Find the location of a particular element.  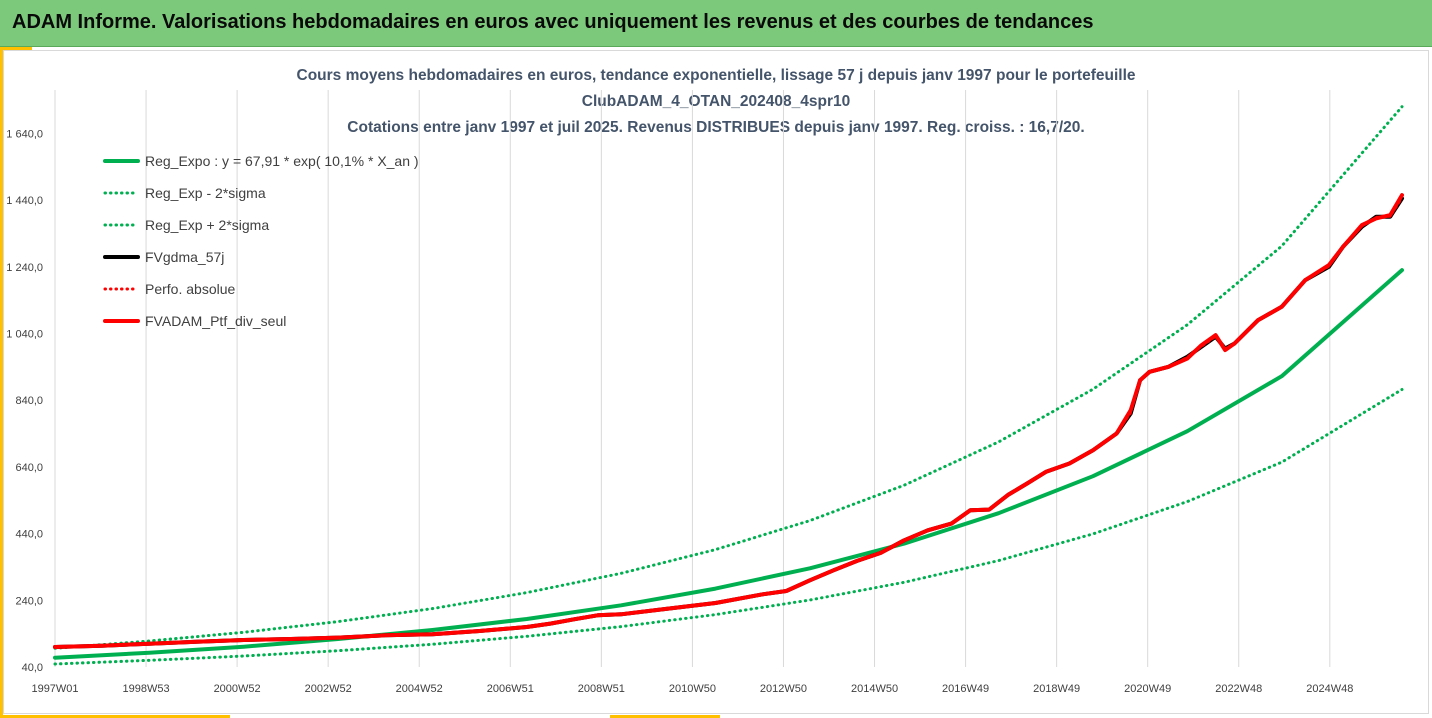

y-tick-label: 40,0 is located at coordinates (32, 668).